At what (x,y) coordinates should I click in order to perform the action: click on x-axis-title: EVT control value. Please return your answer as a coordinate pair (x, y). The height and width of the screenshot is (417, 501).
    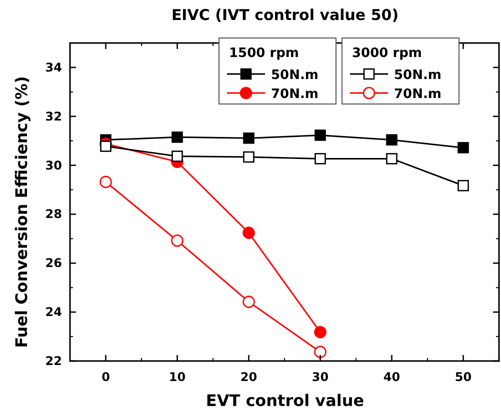
    Looking at the image, I should click on (285, 400).